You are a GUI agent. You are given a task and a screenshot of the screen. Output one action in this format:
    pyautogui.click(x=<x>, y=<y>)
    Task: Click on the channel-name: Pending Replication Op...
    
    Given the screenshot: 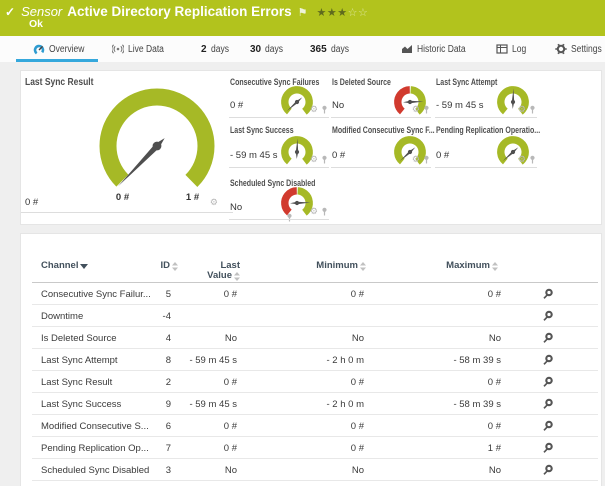 What is the action you would take?
    pyautogui.click(x=95, y=448)
    